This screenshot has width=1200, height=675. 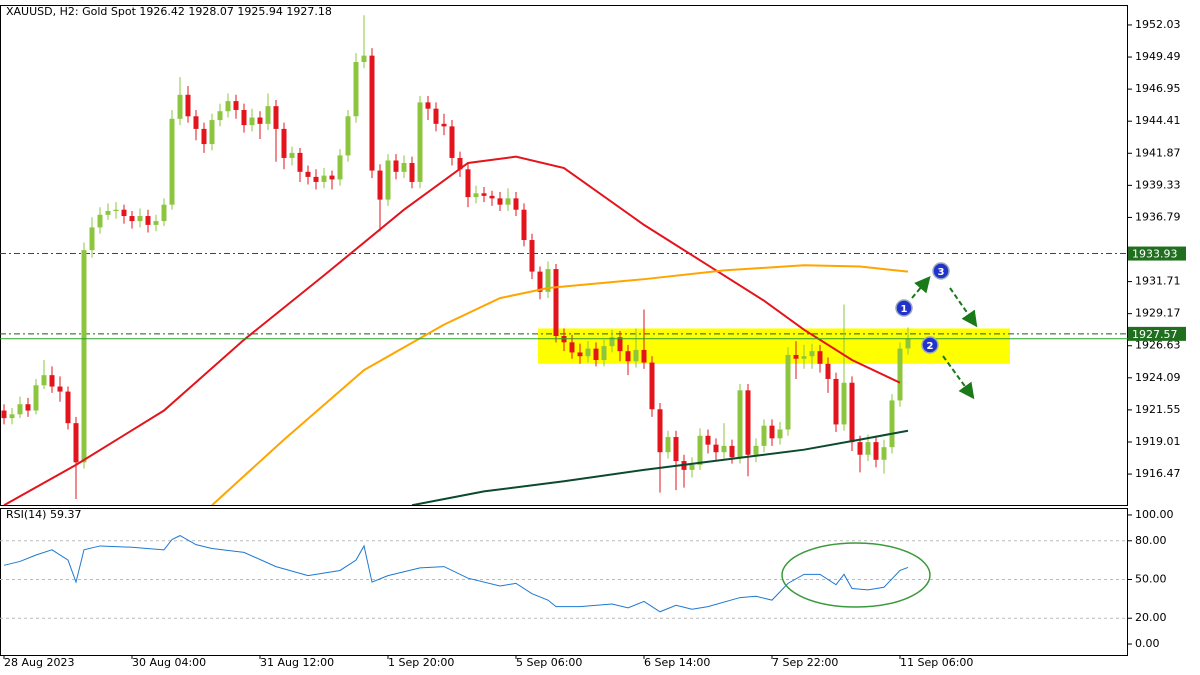 What do you see at coordinates (549, 662) in the screenshot?
I see `x-tick-label: 5 Sep 06:00` at bounding box center [549, 662].